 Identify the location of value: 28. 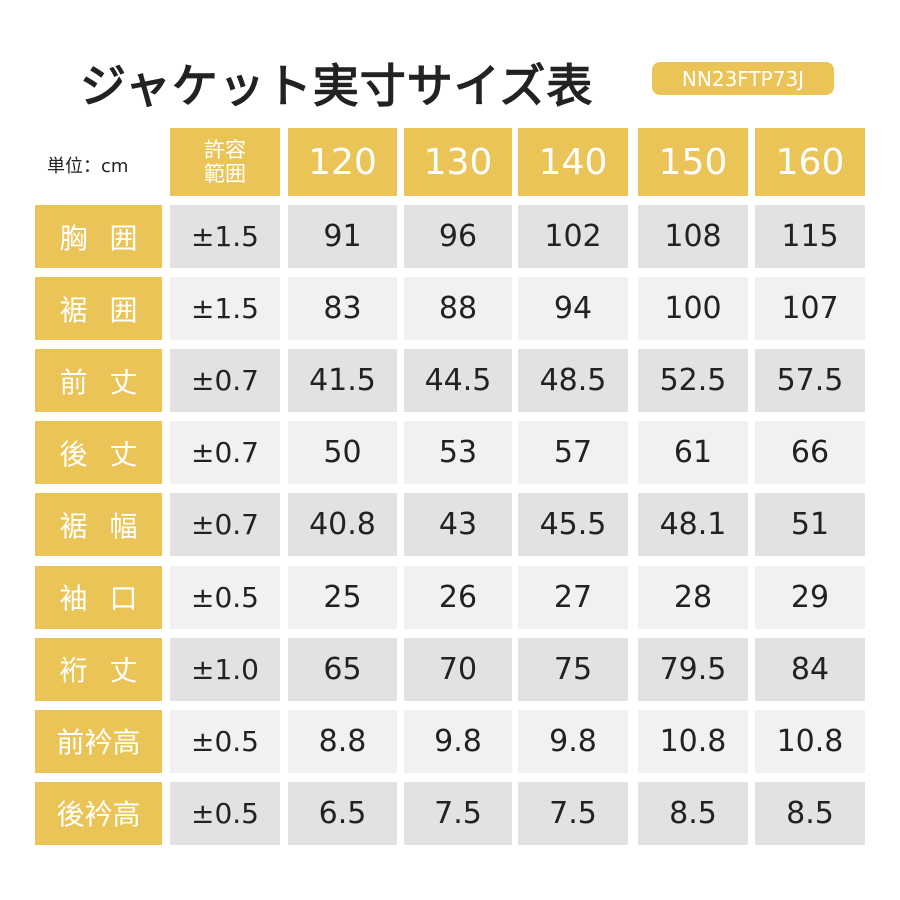
(693, 597).